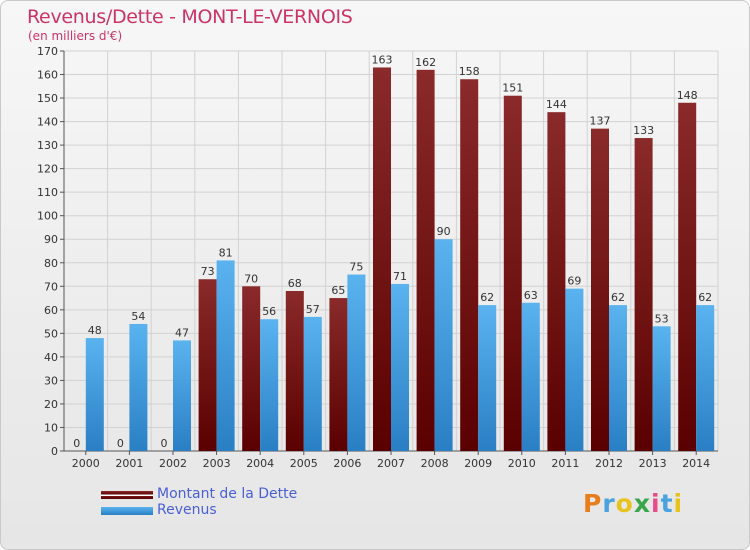 This screenshot has height=550, width=750. What do you see at coordinates (304, 463) in the screenshot?
I see `x-tick-label: 2005` at bounding box center [304, 463].